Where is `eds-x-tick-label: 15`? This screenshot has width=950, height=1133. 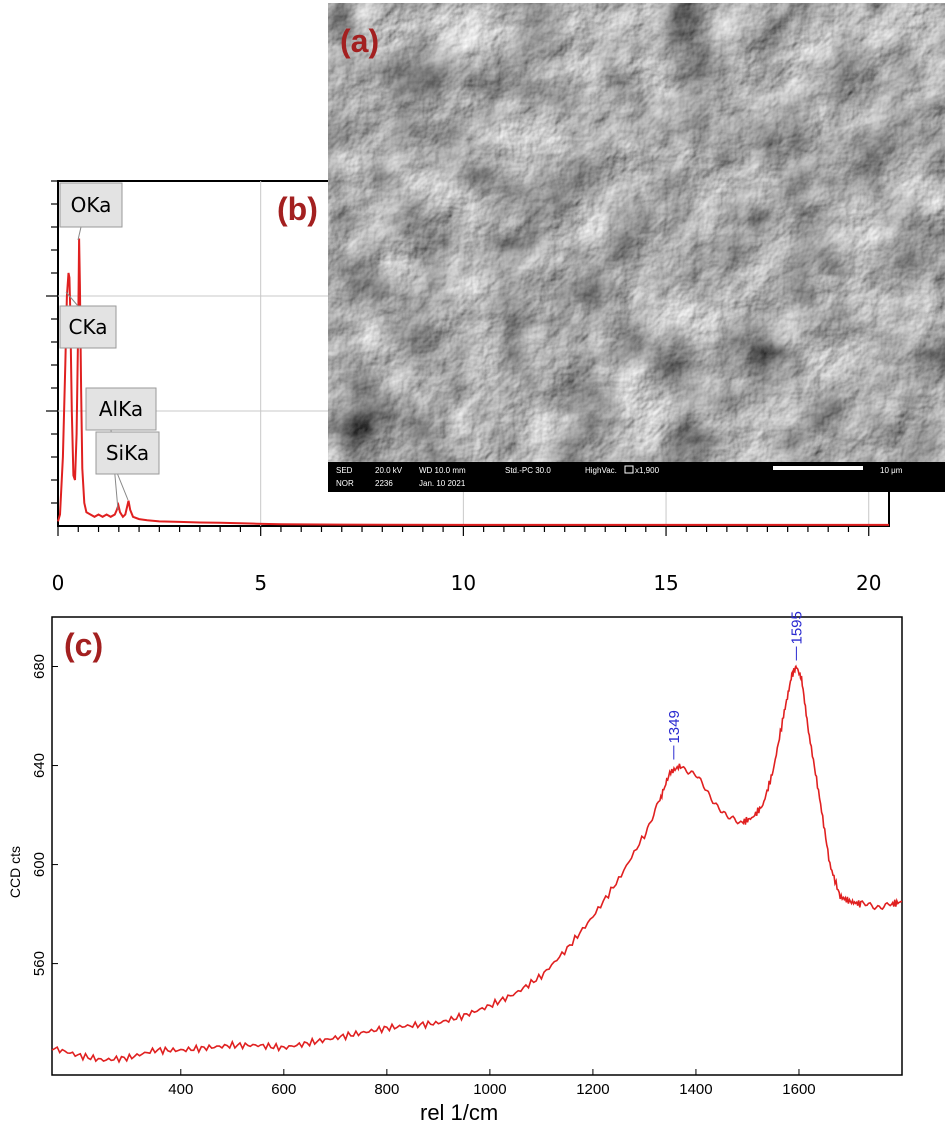
eds-x-tick-label: 15 is located at coordinates (665, 583).